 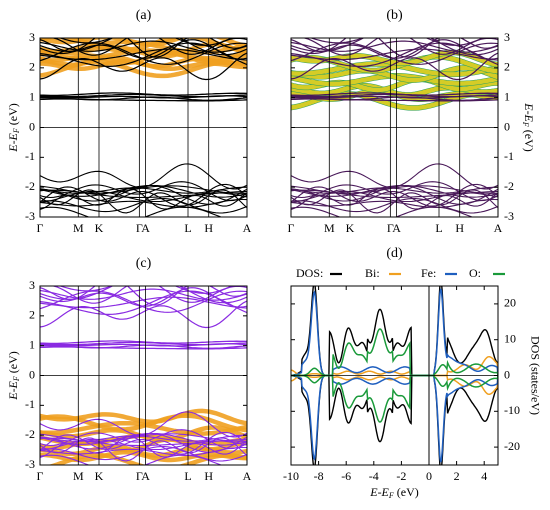 What do you see at coordinates (509, 156) in the screenshot?
I see `y-tick-label: -1` at bounding box center [509, 156].